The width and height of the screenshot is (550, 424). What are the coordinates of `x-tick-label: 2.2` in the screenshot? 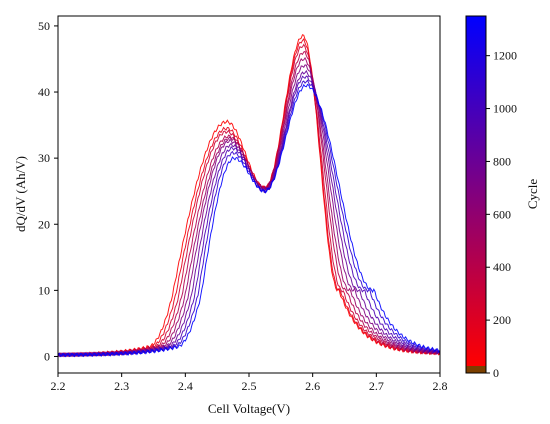 It's located at (58, 386).